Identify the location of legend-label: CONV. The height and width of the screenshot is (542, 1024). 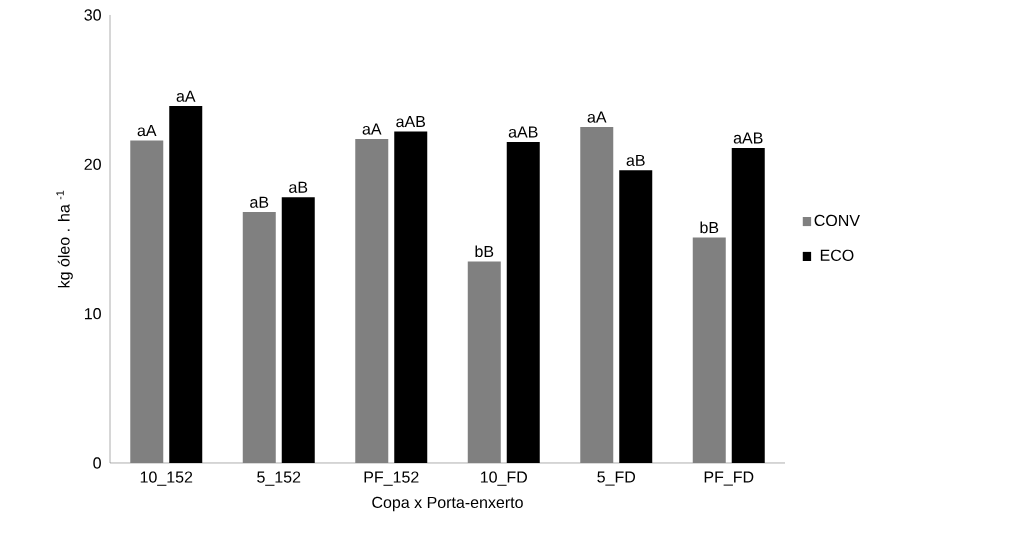
(837, 220).